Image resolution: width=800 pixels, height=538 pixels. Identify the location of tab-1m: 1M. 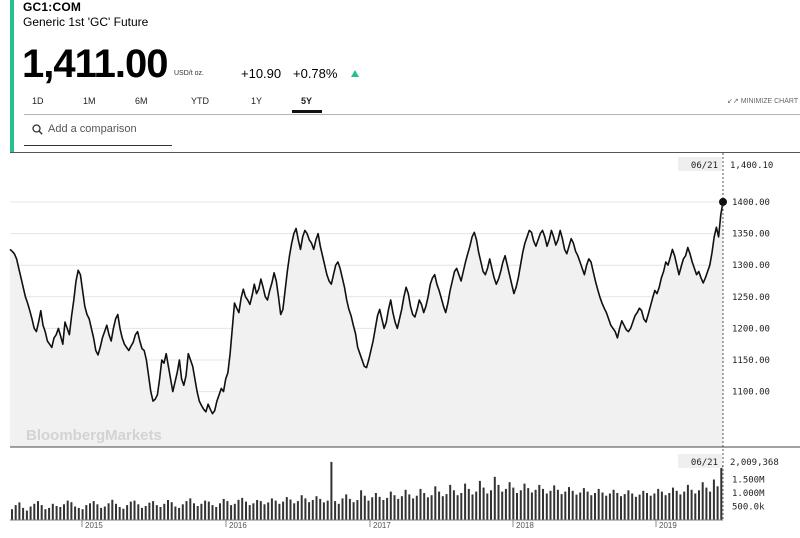
(89, 101).